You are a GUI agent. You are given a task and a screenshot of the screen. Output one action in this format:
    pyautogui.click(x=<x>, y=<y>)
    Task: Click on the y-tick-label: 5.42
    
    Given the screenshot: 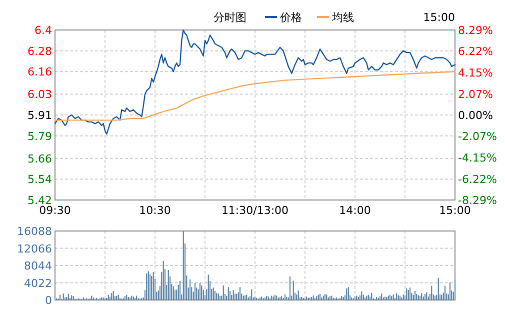 What is the action you would take?
    pyautogui.click(x=40, y=200)
    